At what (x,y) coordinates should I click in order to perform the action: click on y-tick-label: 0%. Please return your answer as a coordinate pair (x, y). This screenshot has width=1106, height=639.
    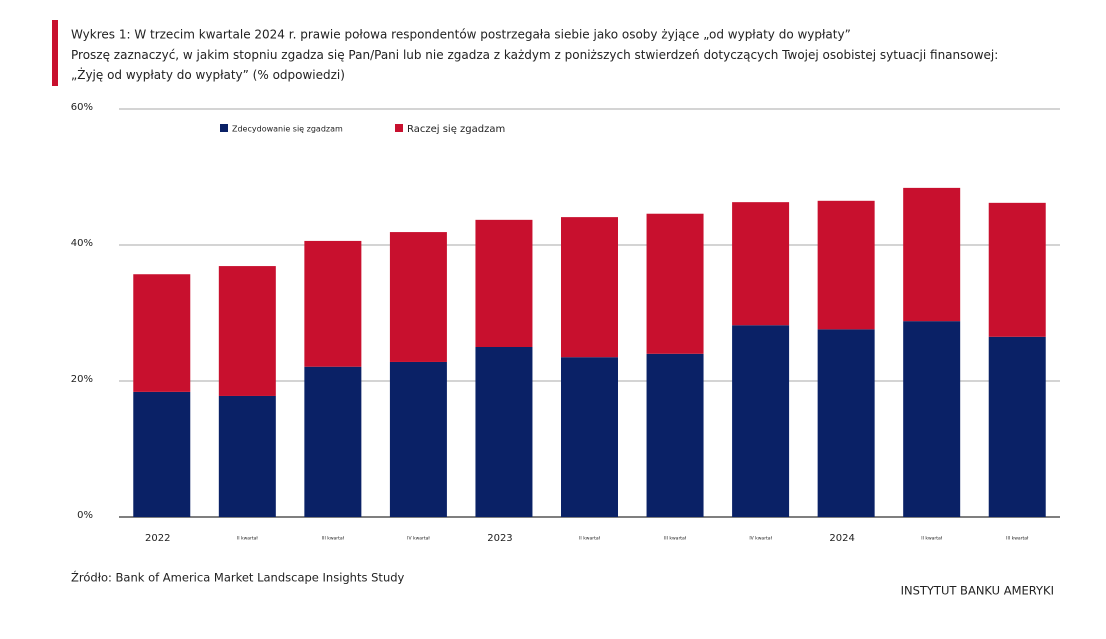
    Looking at the image, I should click on (85, 515).